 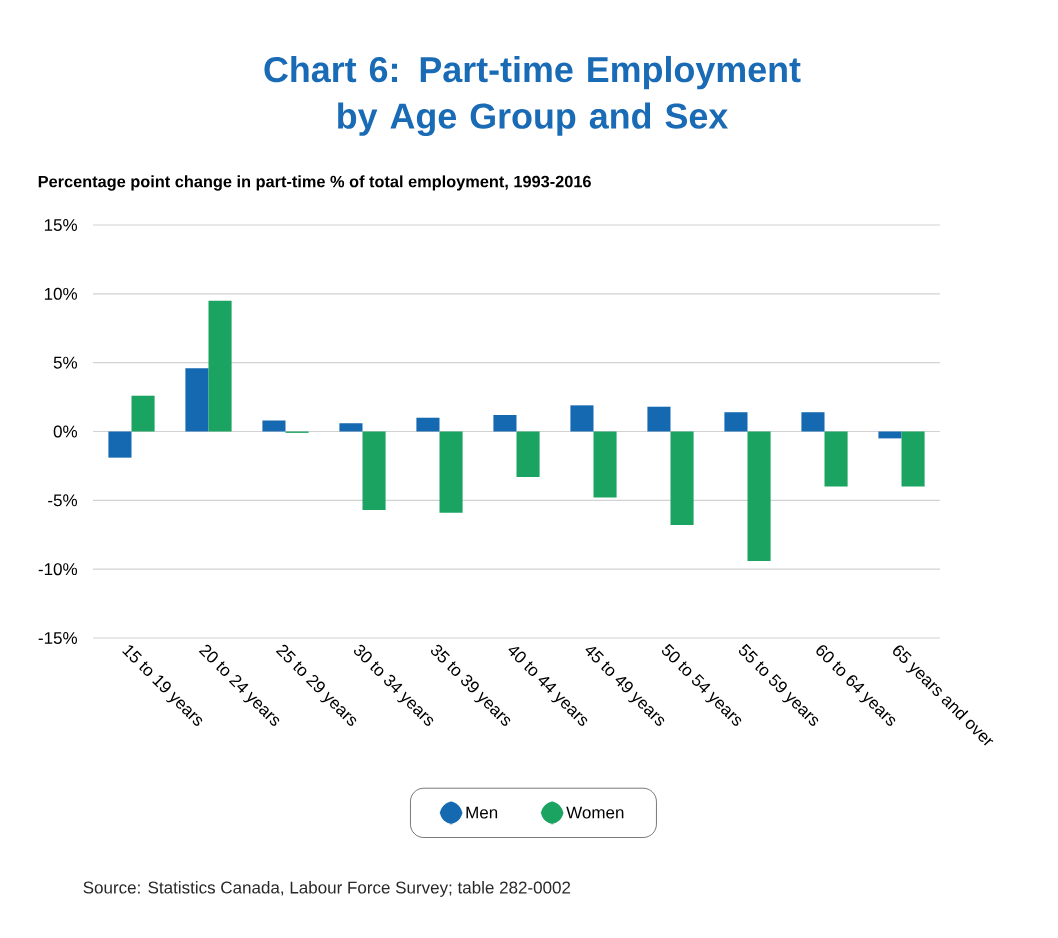 What do you see at coordinates (58, 569) in the screenshot?
I see `y-tick-label: -10%` at bounding box center [58, 569].